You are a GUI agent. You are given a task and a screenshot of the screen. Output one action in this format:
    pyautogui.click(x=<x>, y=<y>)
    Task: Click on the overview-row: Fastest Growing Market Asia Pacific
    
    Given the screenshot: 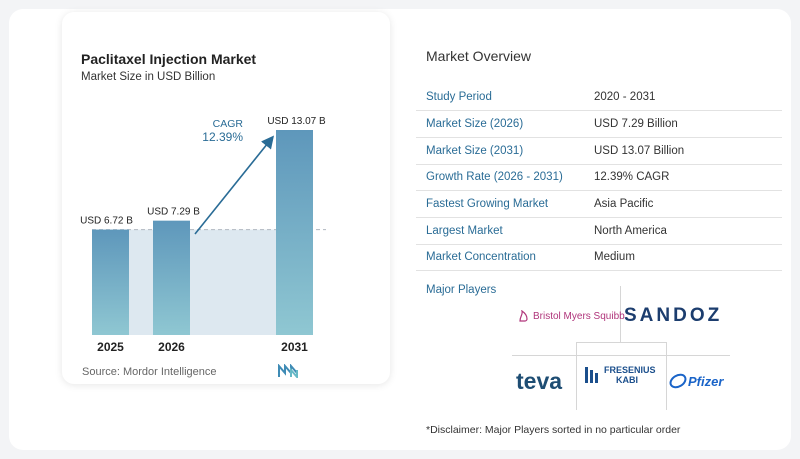 What is the action you would take?
    pyautogui.click(x=599, y=204)
    